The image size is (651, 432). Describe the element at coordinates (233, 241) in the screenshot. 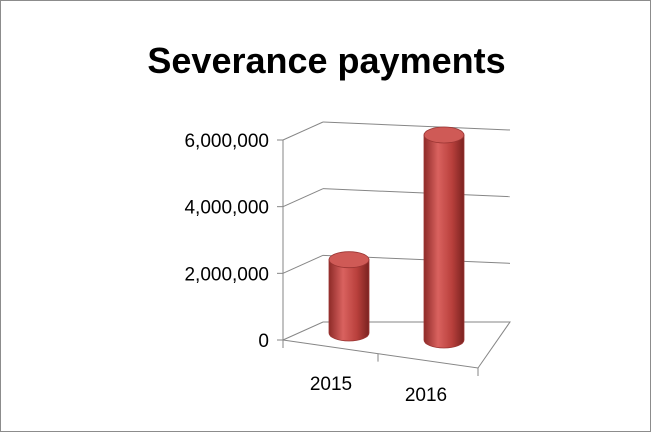

I see `y-axis-ticks: 0 2,000,000 4,000,000 6,000,000` at that location.